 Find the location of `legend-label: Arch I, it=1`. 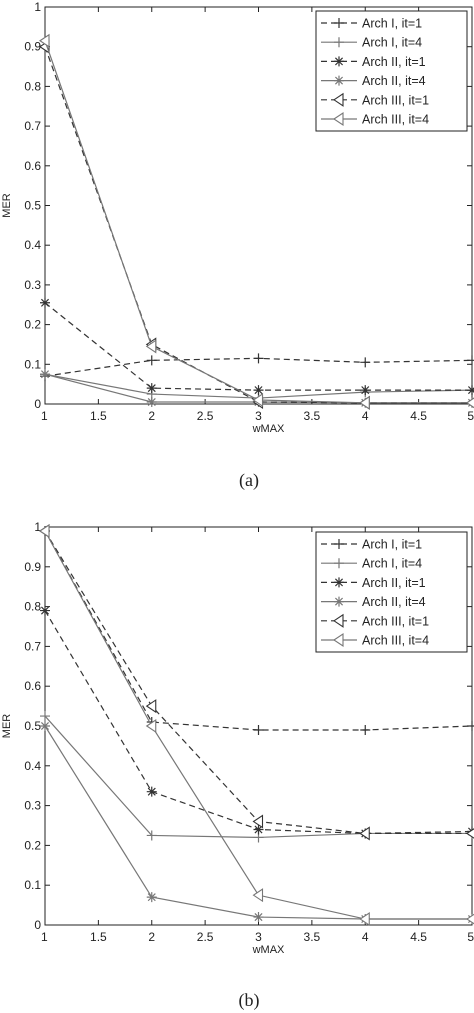

legend-label: Arch I, it=1 is located at coordinates (392, 24).